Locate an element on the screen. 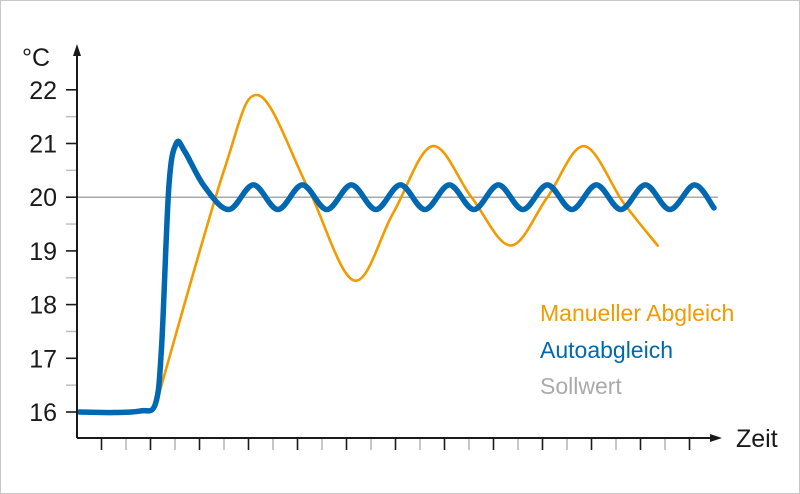  legend-auto: Autoabgleich is located at coordinates (606, 350).